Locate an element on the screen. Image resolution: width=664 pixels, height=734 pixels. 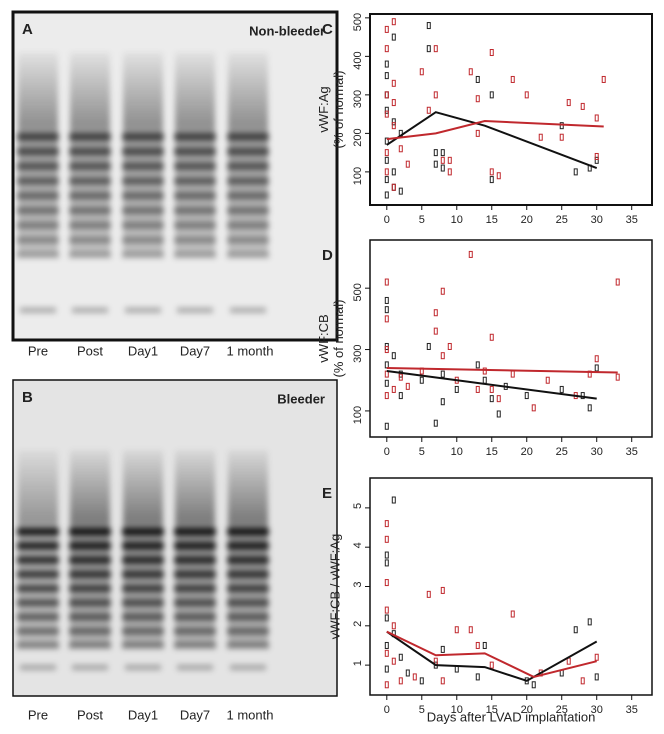
gel-bands is located at coordinates (143, 183).